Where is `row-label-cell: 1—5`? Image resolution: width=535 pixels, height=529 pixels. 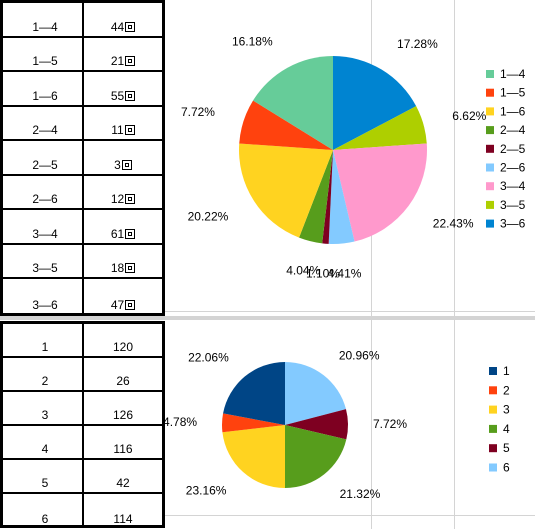 row-label-cell: 1—5 is located at coordinates (45, 61).